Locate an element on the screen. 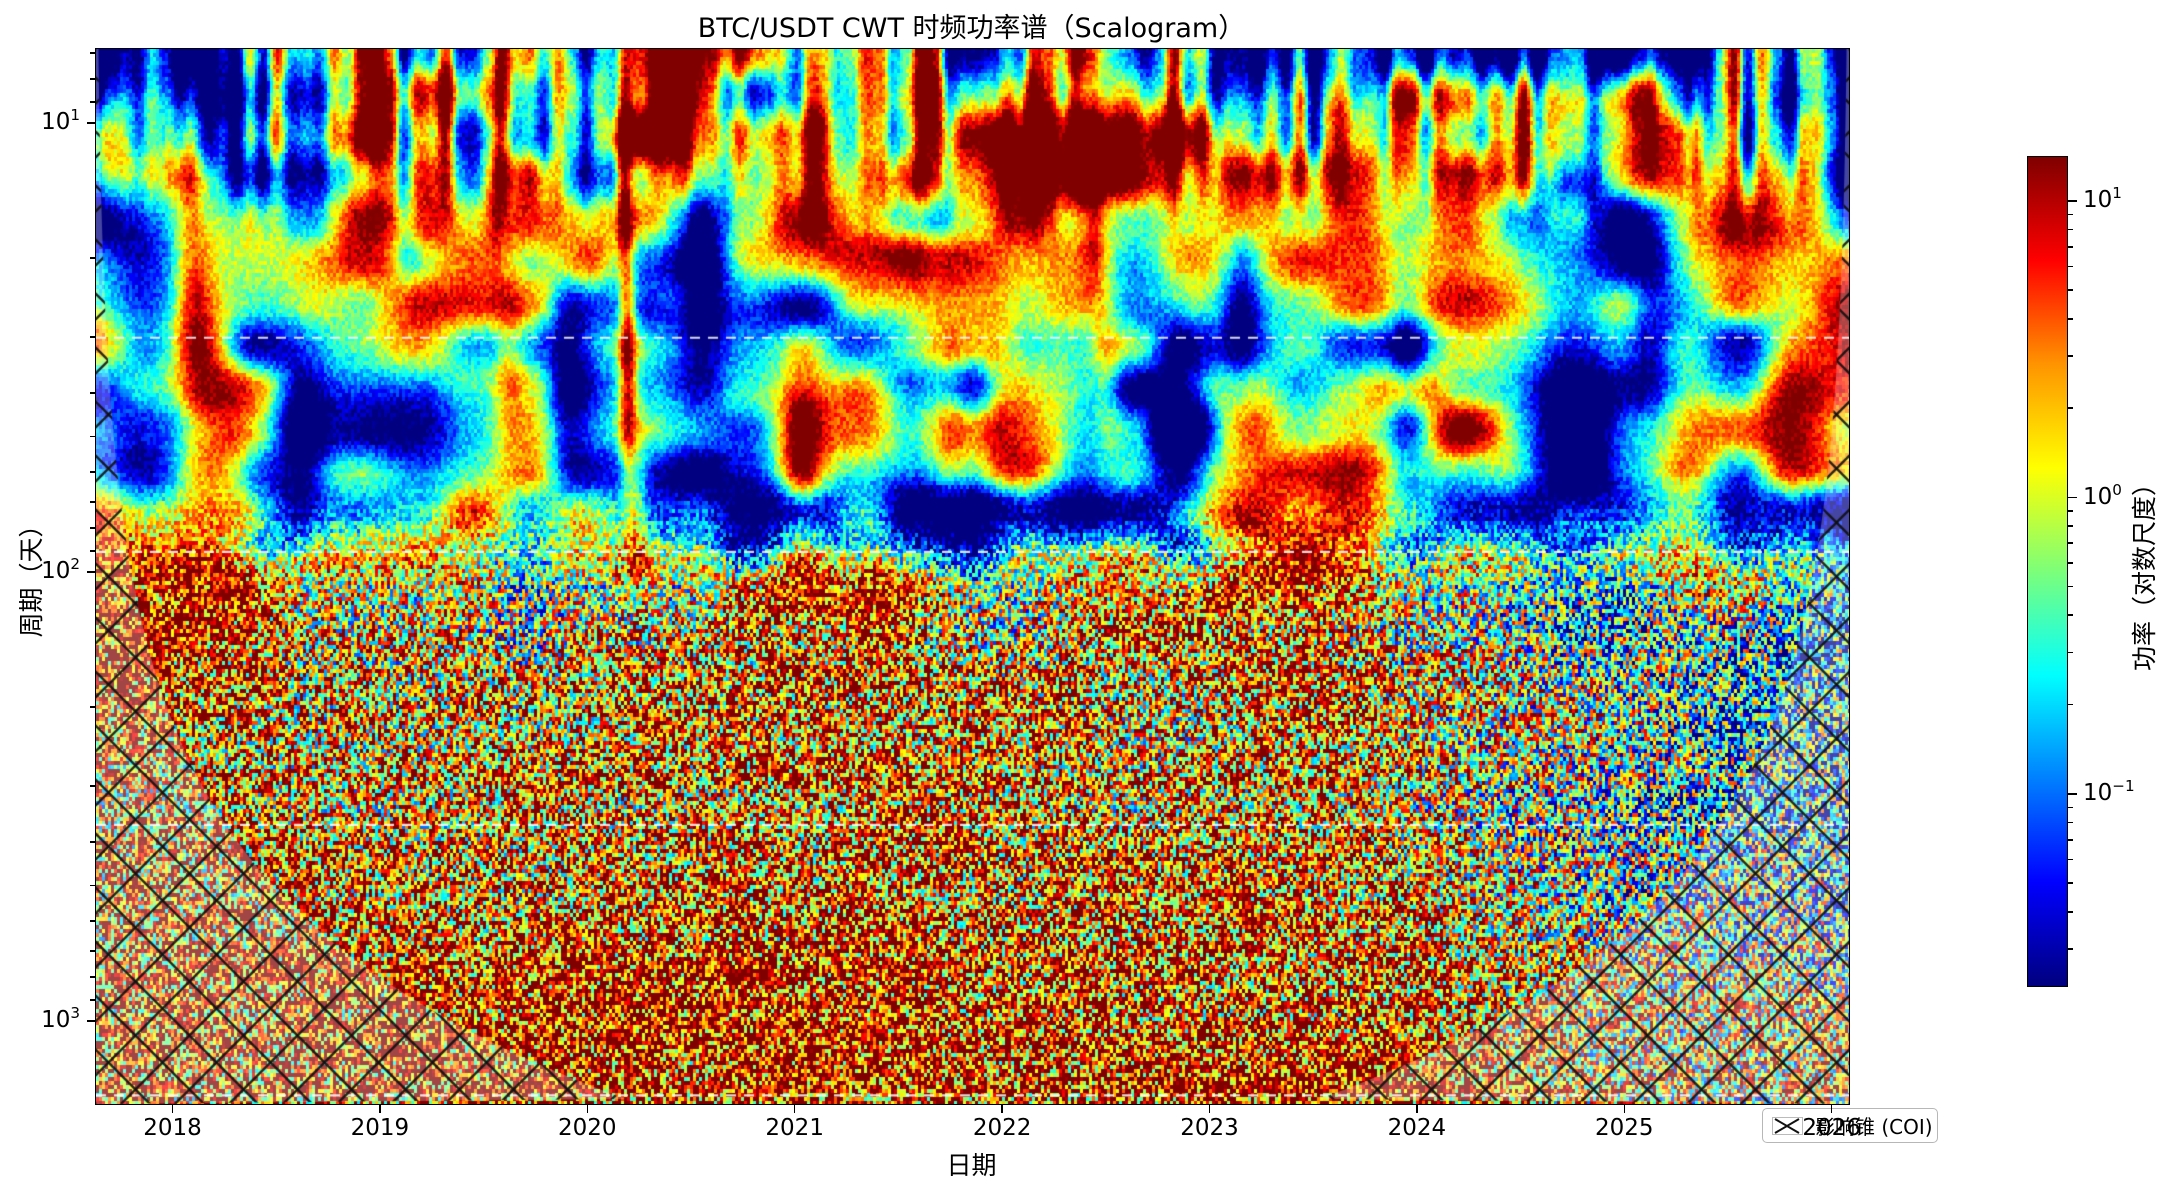 The width and height of the screenshot is (2174, 1186). coi-legend: 影响锥 (COI) is located at coordinates (1850, 1125).